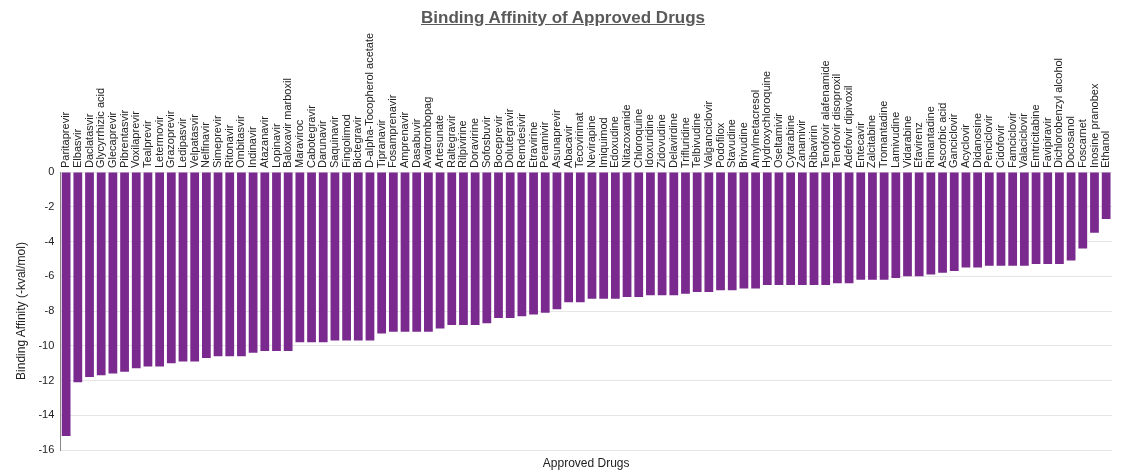 The image size is (1126, 476). I want to click on x-tick-label: Avatrombopag, so click(427, 132).